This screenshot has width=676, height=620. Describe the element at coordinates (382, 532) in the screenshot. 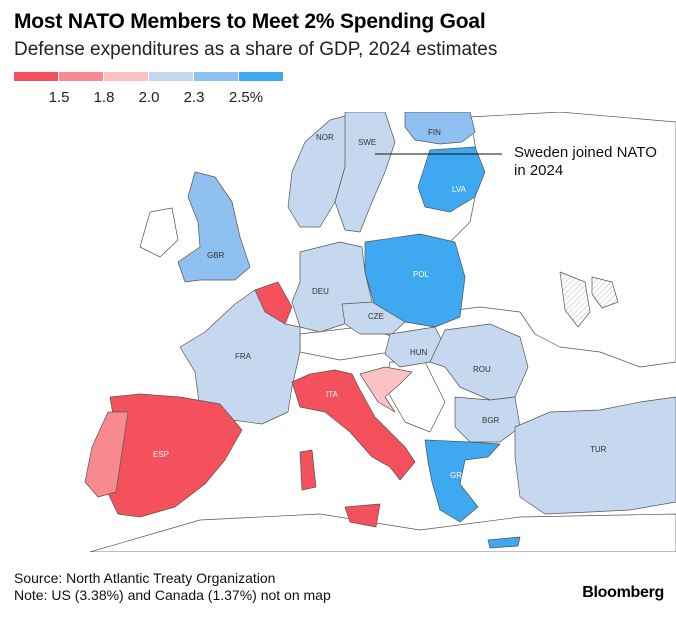

I see `country-africa-coast` at that location.